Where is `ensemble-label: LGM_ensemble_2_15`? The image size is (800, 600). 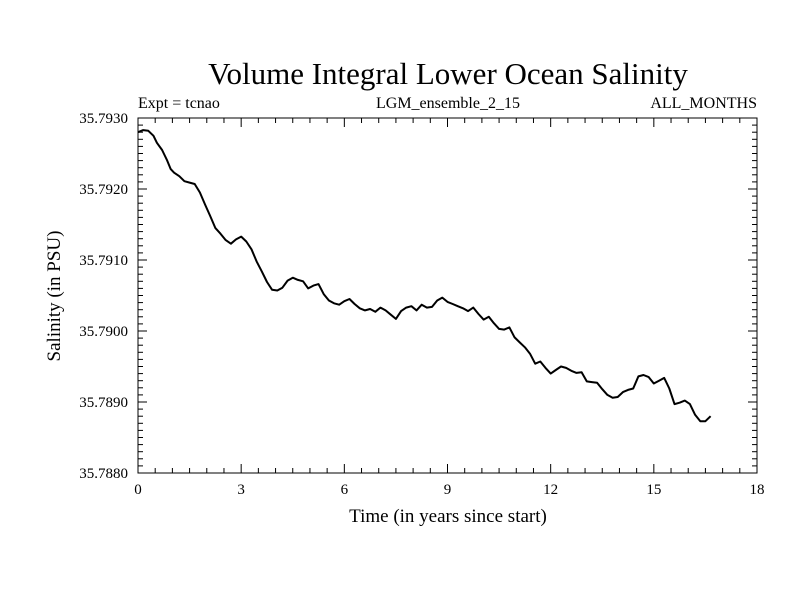
ensemble-label: LGM_ensemble_2_15 is located at coordinates (448, 103).